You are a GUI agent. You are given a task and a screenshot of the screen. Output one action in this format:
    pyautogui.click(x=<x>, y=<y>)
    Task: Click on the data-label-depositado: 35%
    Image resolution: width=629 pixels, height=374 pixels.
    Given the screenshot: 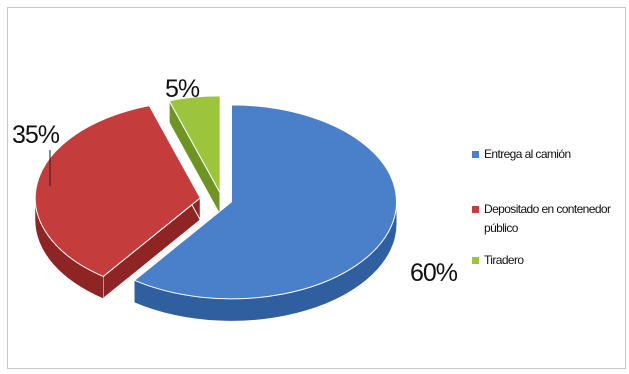 What is the action you would take?
    pyautogui.click(x=36, y=135)
    